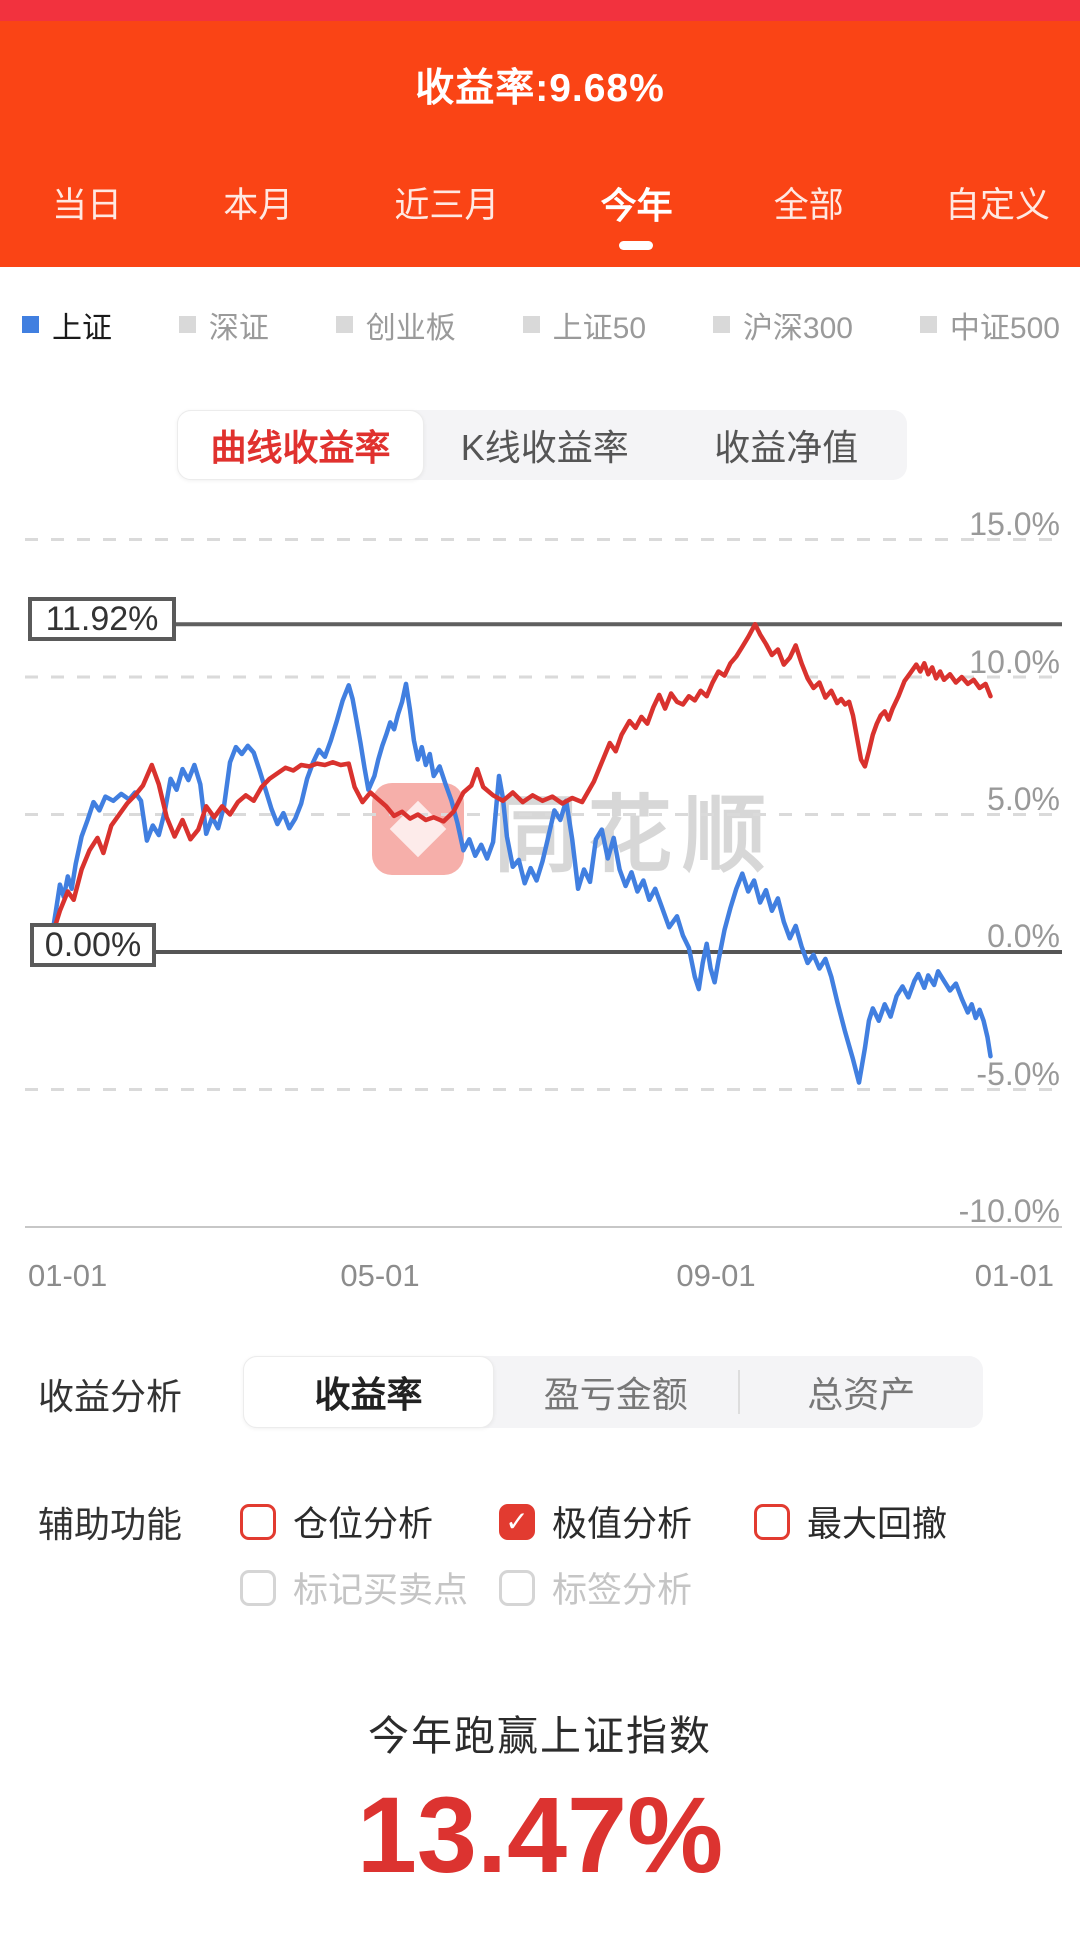 The height and width of the screenshot is (1940, 1080). Describe the element at coordinates (1018, 1074) in the screenshot. I see `y-tick-neg5: -5.0%` at that location.